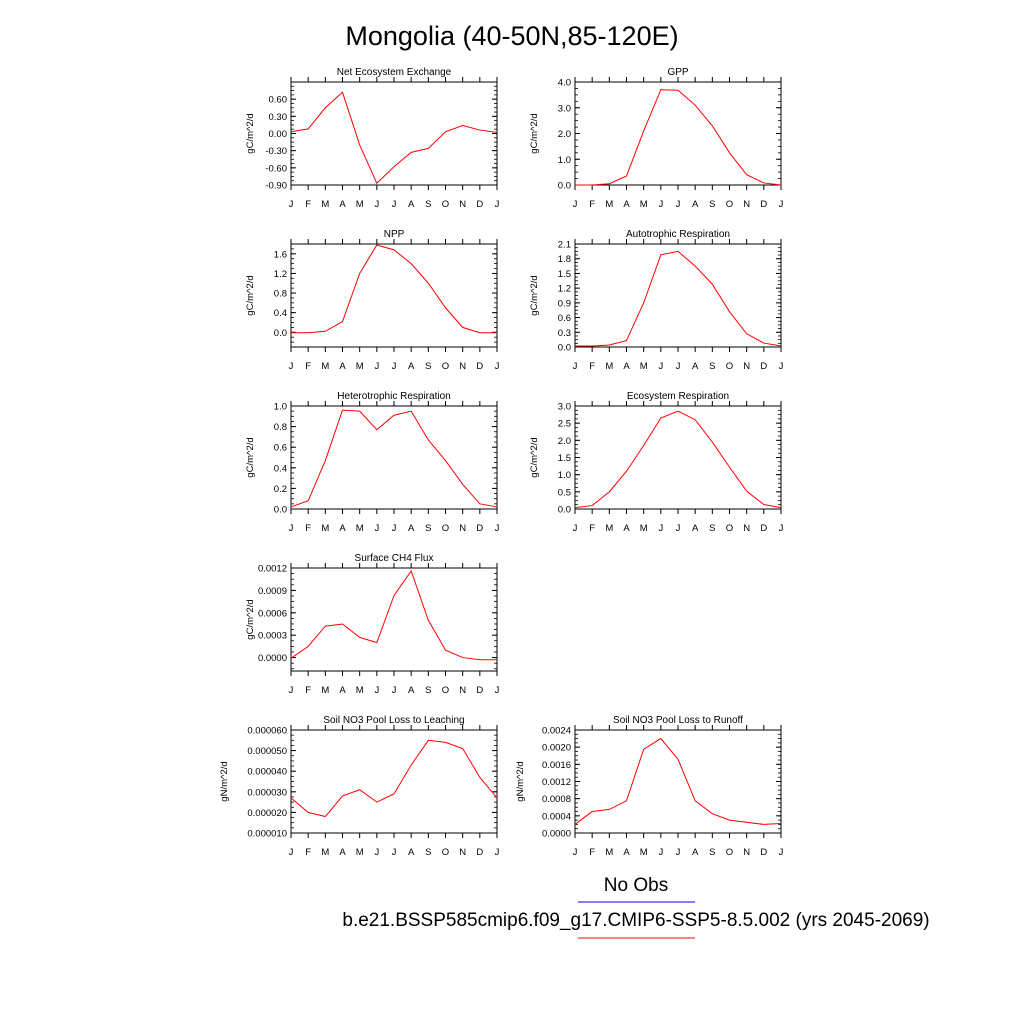 The image size is (1024, 1024). Describe the element at coordinates (564, 475) in the screenshot. I see `y-tick-label: 1.0` at that location.